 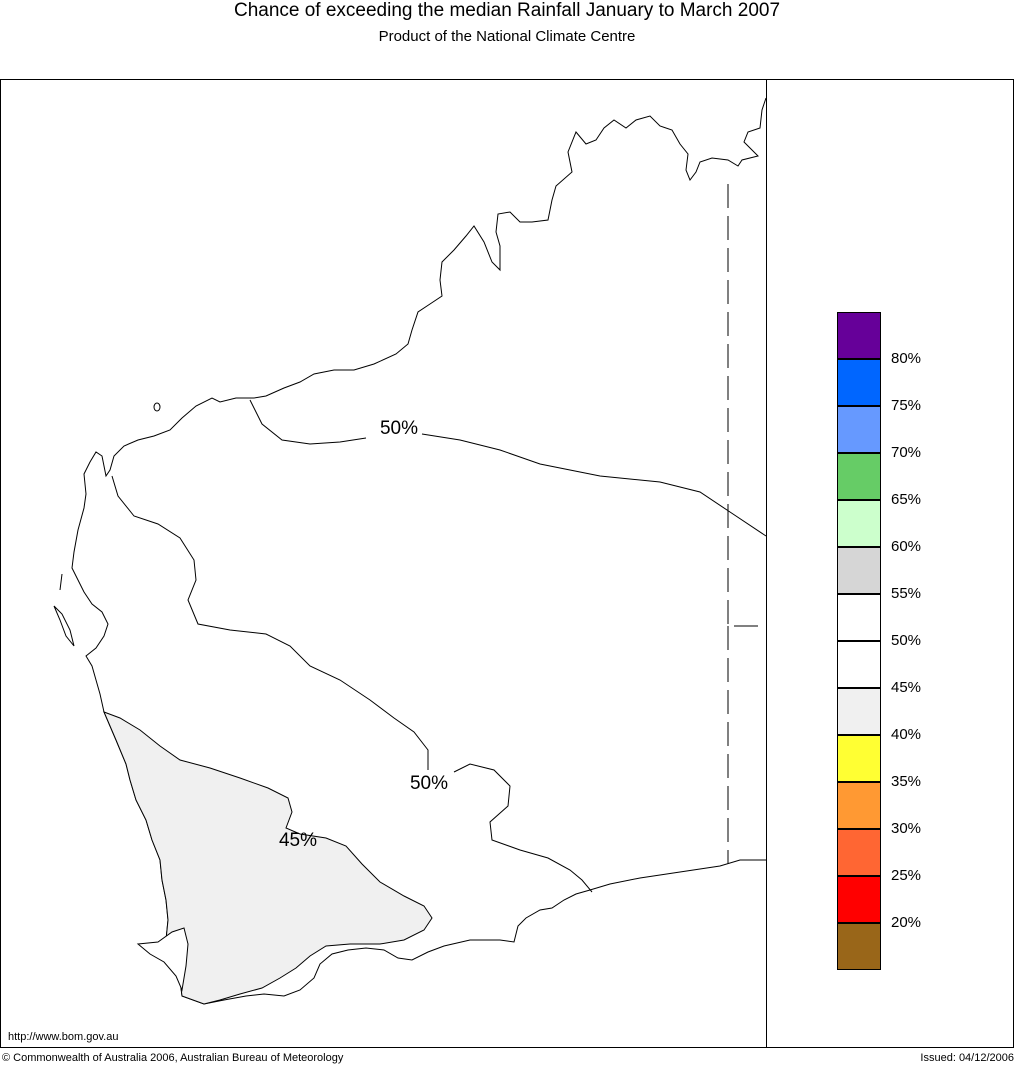 What do you see at coordinates (746, 524) in the screenshot?
I see `state-border` at bounding box center [746, 524].